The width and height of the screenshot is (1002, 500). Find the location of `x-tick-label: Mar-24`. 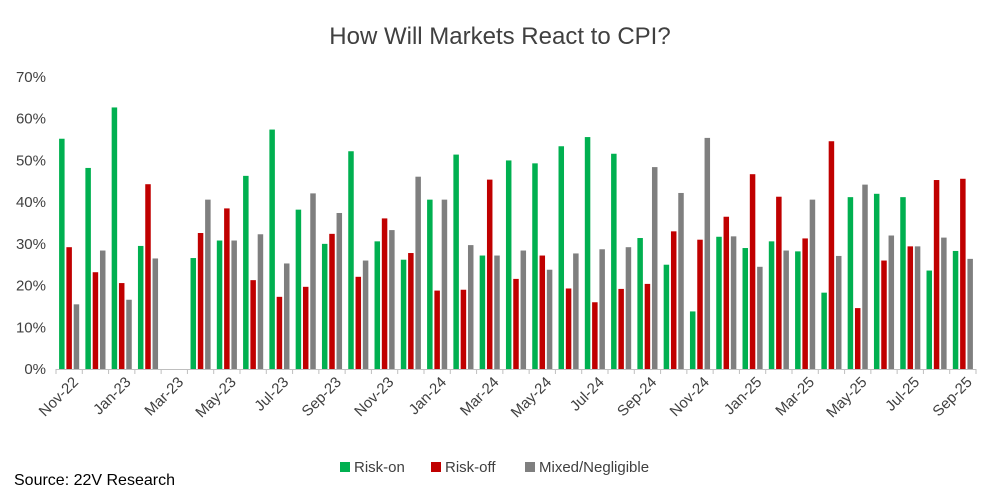

x-tick-label: Mar-24 is located at coordinates (480, 397).